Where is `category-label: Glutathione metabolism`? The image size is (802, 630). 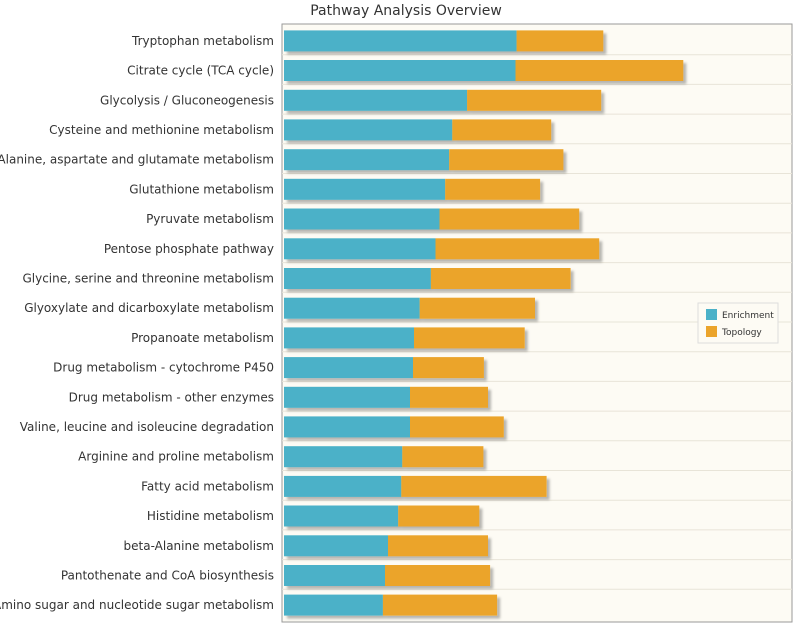 category-label: Glutathione metabolism is located at coordinates (201, 189).